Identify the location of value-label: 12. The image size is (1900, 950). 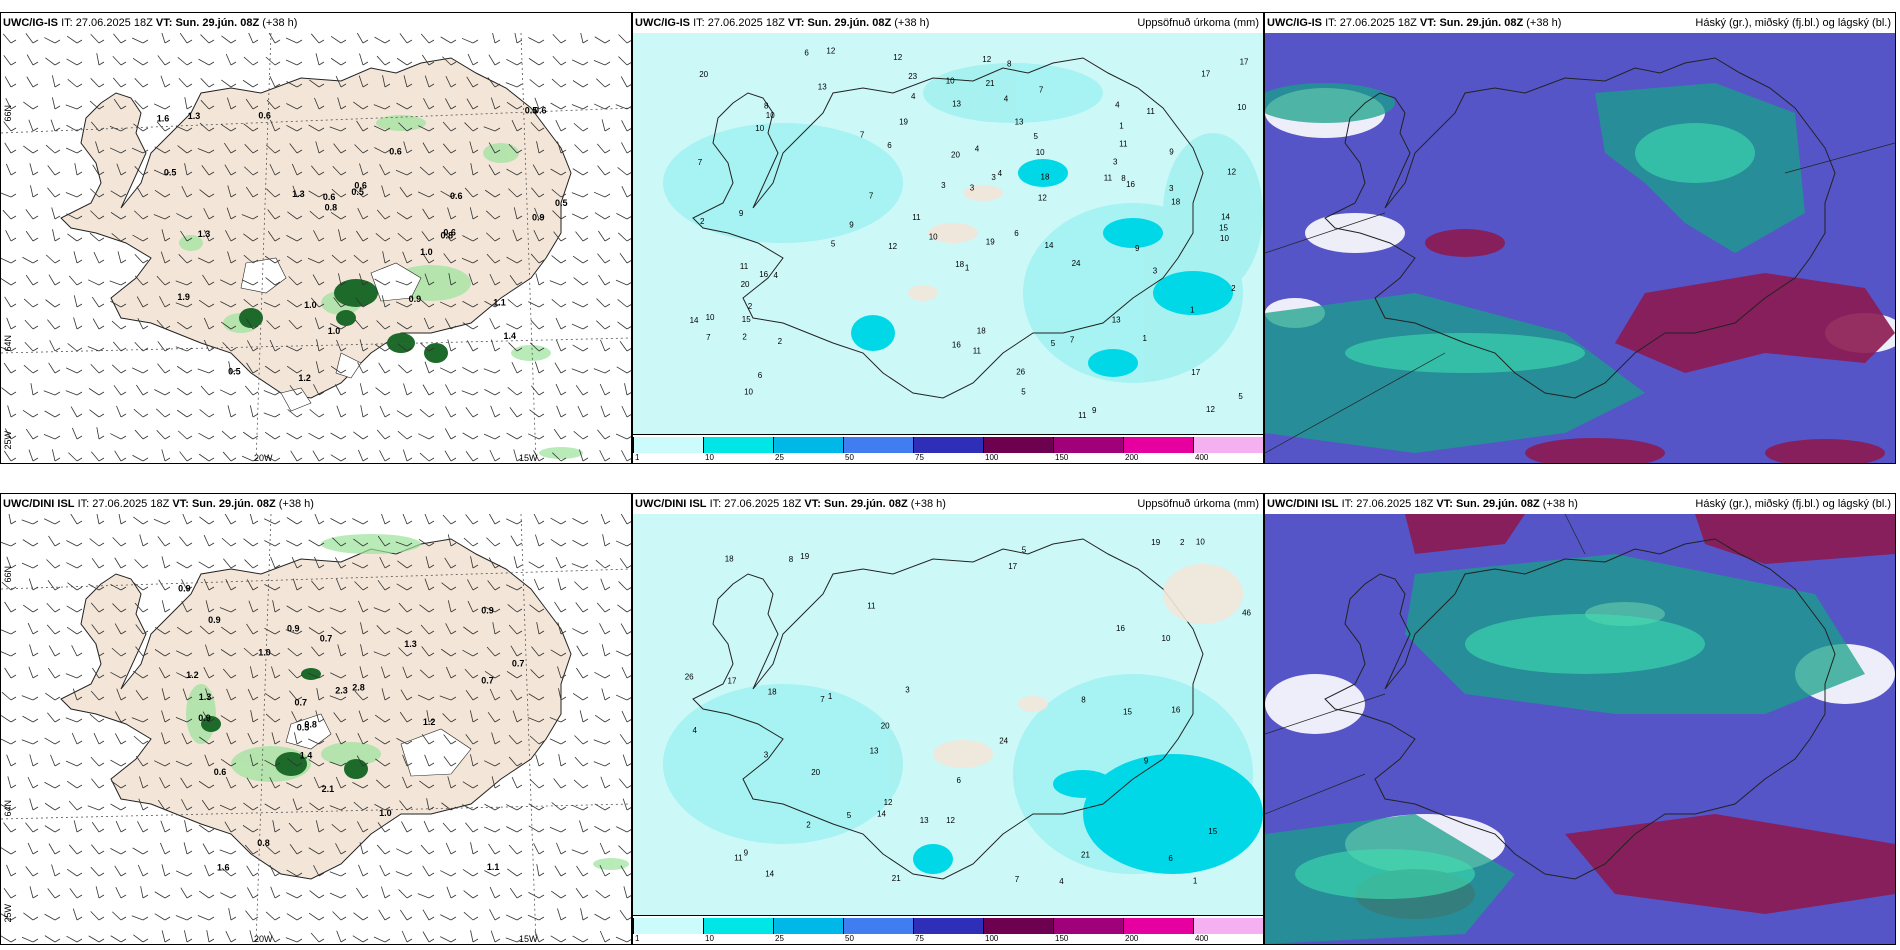
(1231, 172).